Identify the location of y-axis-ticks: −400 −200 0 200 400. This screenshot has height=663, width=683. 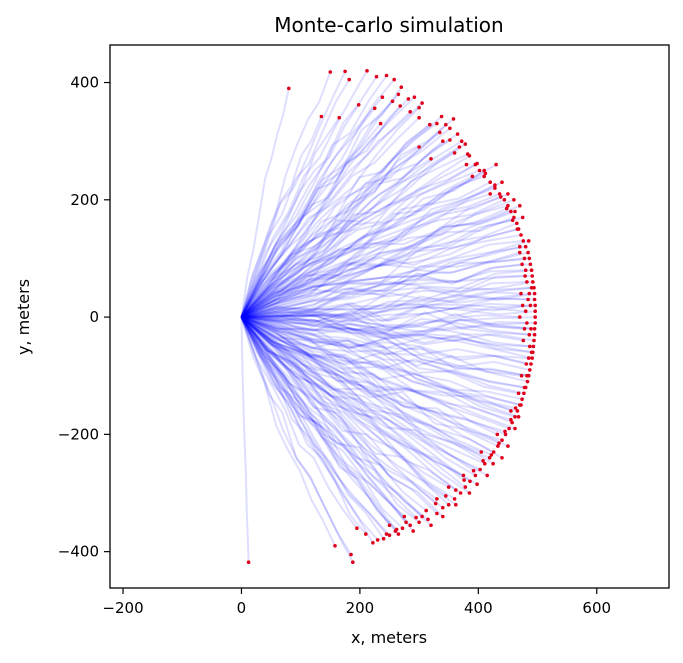
(84, 317).